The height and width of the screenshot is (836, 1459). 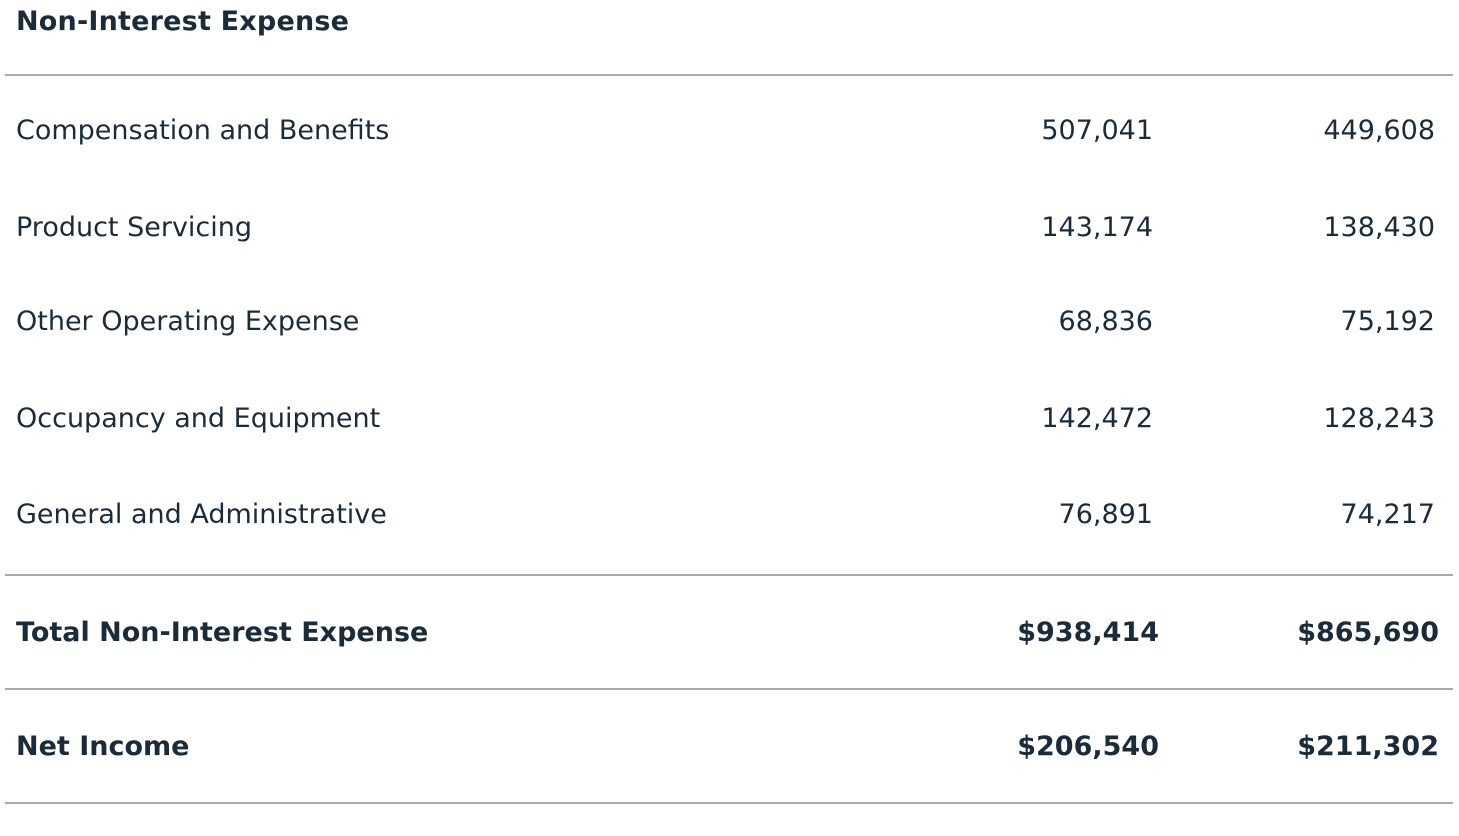 I want to click on row-label: Compensation and Benefits, so click(x=203, y=130).